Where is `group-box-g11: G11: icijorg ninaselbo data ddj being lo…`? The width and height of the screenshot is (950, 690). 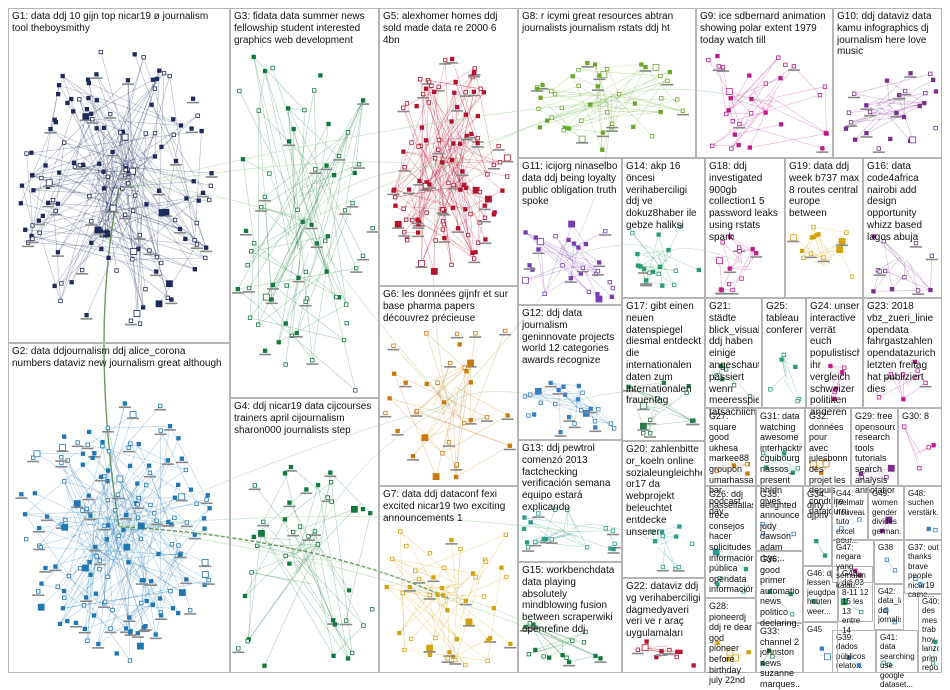
group-box-g11: G11: icijorg ninaselbo data ddj being lo… is located at coordinates (570, 231).